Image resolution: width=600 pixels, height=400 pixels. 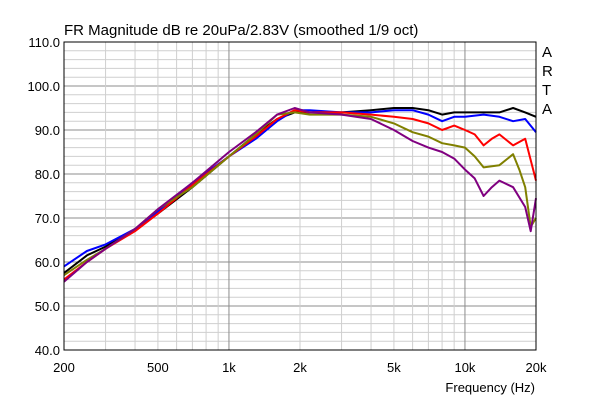 I want to click on x-axis-label: Frequency (Hz), so click(x=490, y=387).